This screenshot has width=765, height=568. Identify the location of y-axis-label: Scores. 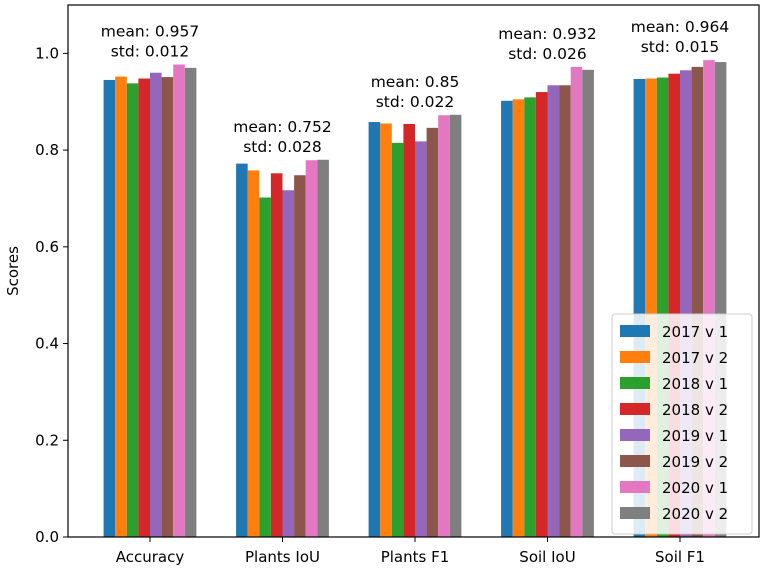
(13, 271).